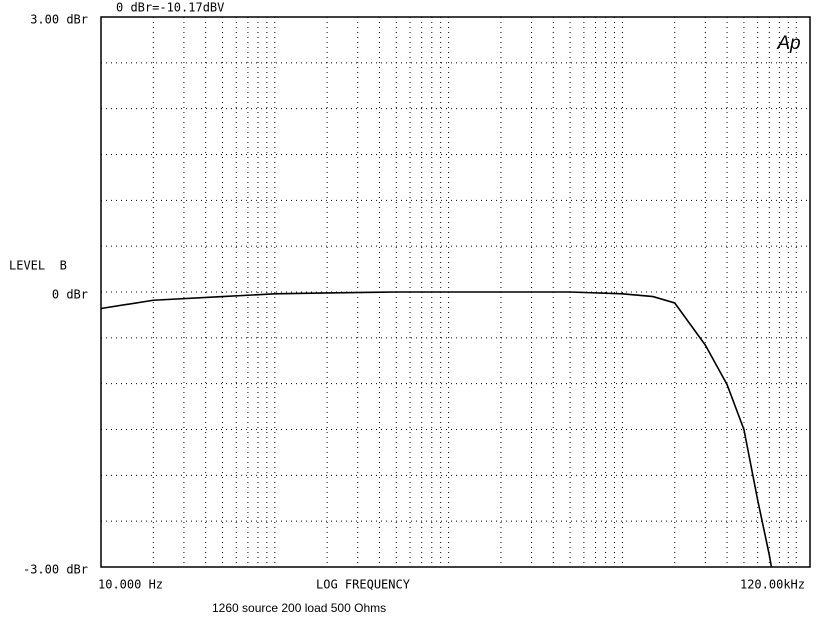 The height and width of the screenshot is (622, 826). I want to click on y-tick-label: 0 dBr, so click(70, 295).